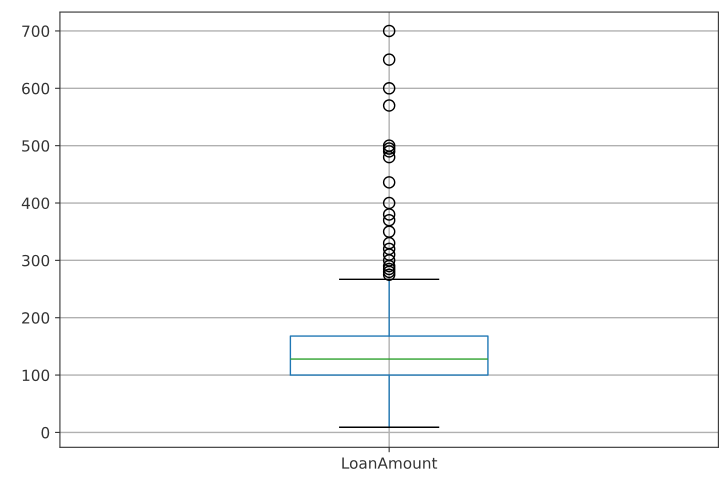  Describe the element at coordinates (36, 318) in the screenshot. I see `y-tick-label: 200` at that location.